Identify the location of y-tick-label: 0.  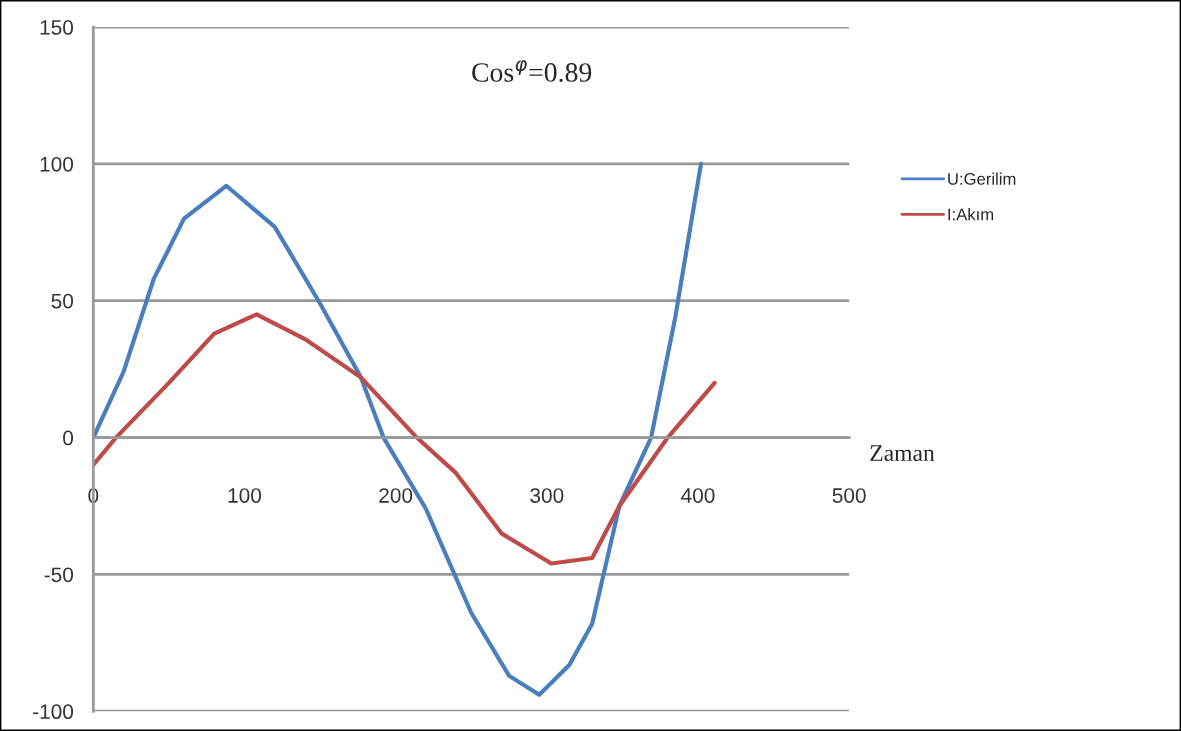
(68, 438).